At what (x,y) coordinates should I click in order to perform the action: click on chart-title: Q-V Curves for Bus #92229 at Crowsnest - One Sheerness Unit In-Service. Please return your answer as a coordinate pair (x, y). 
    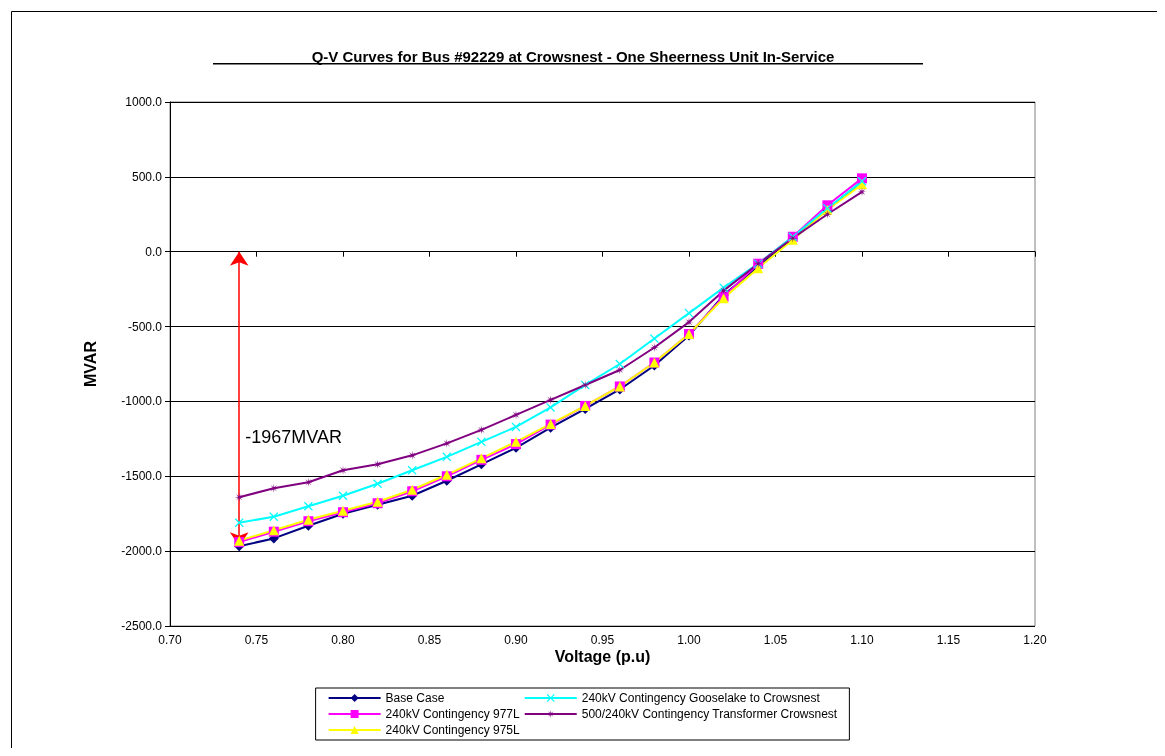
    Looking at the image, I should click on (573, 56).